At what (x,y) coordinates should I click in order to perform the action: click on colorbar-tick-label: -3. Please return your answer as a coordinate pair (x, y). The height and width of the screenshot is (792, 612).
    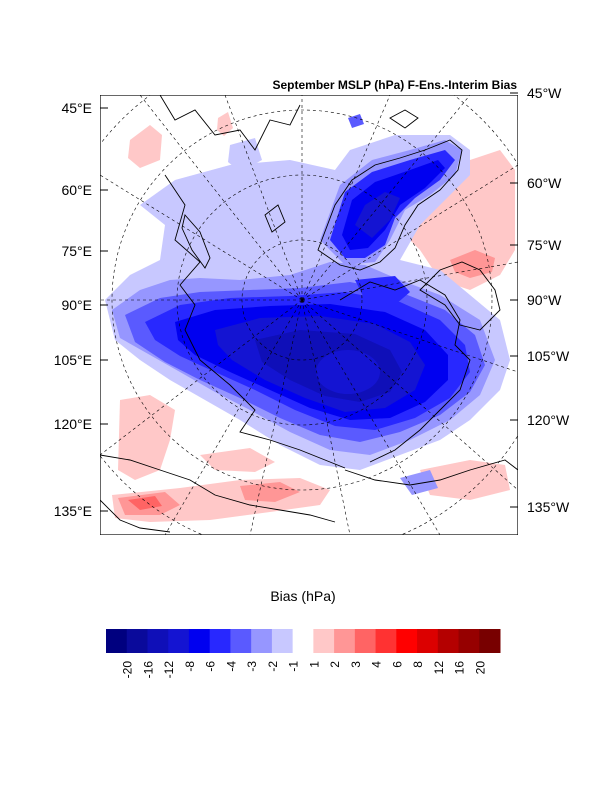
    Looking at the image, I should click on (252, 666).